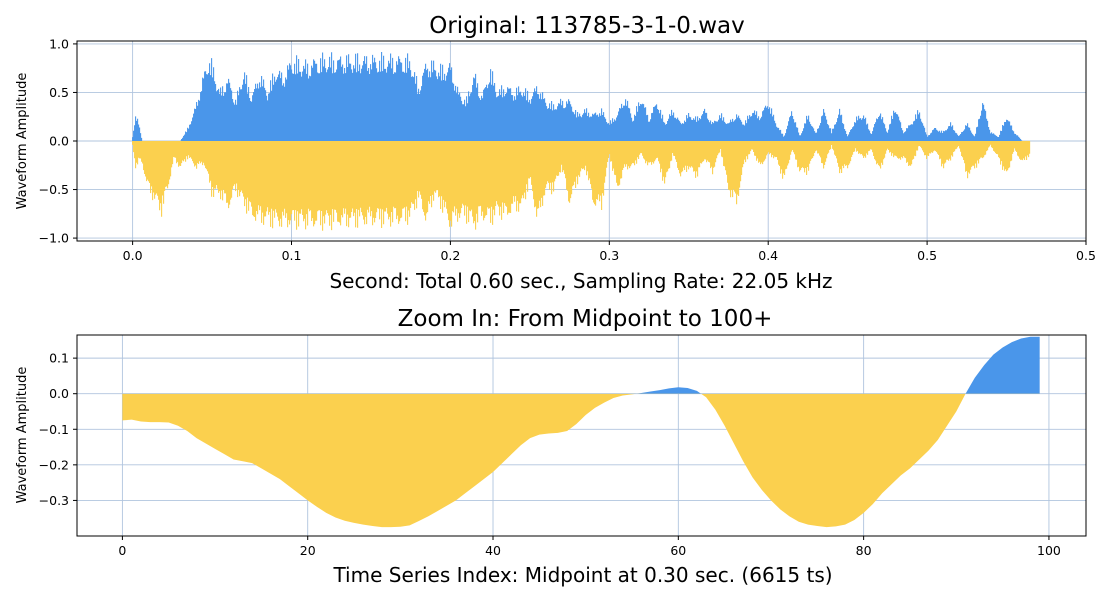 This screenshot has height=603, width=1100. What do you see at coordinates (54, 238) in the screenshot?
I see `y-tick-label: −1.0` at bounding box center [54, 238].